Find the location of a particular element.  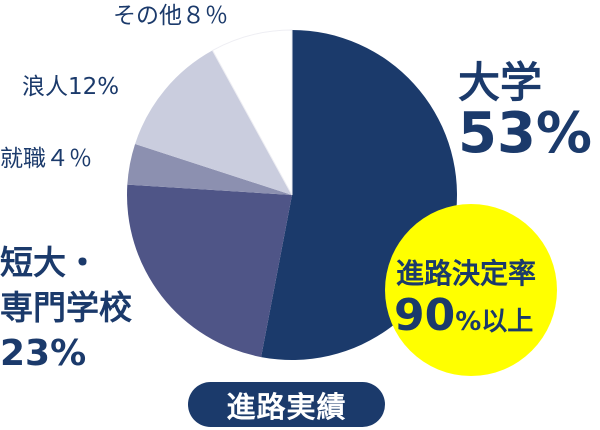

callout-line2: 90%以上 is located at coordinates (463, 316).